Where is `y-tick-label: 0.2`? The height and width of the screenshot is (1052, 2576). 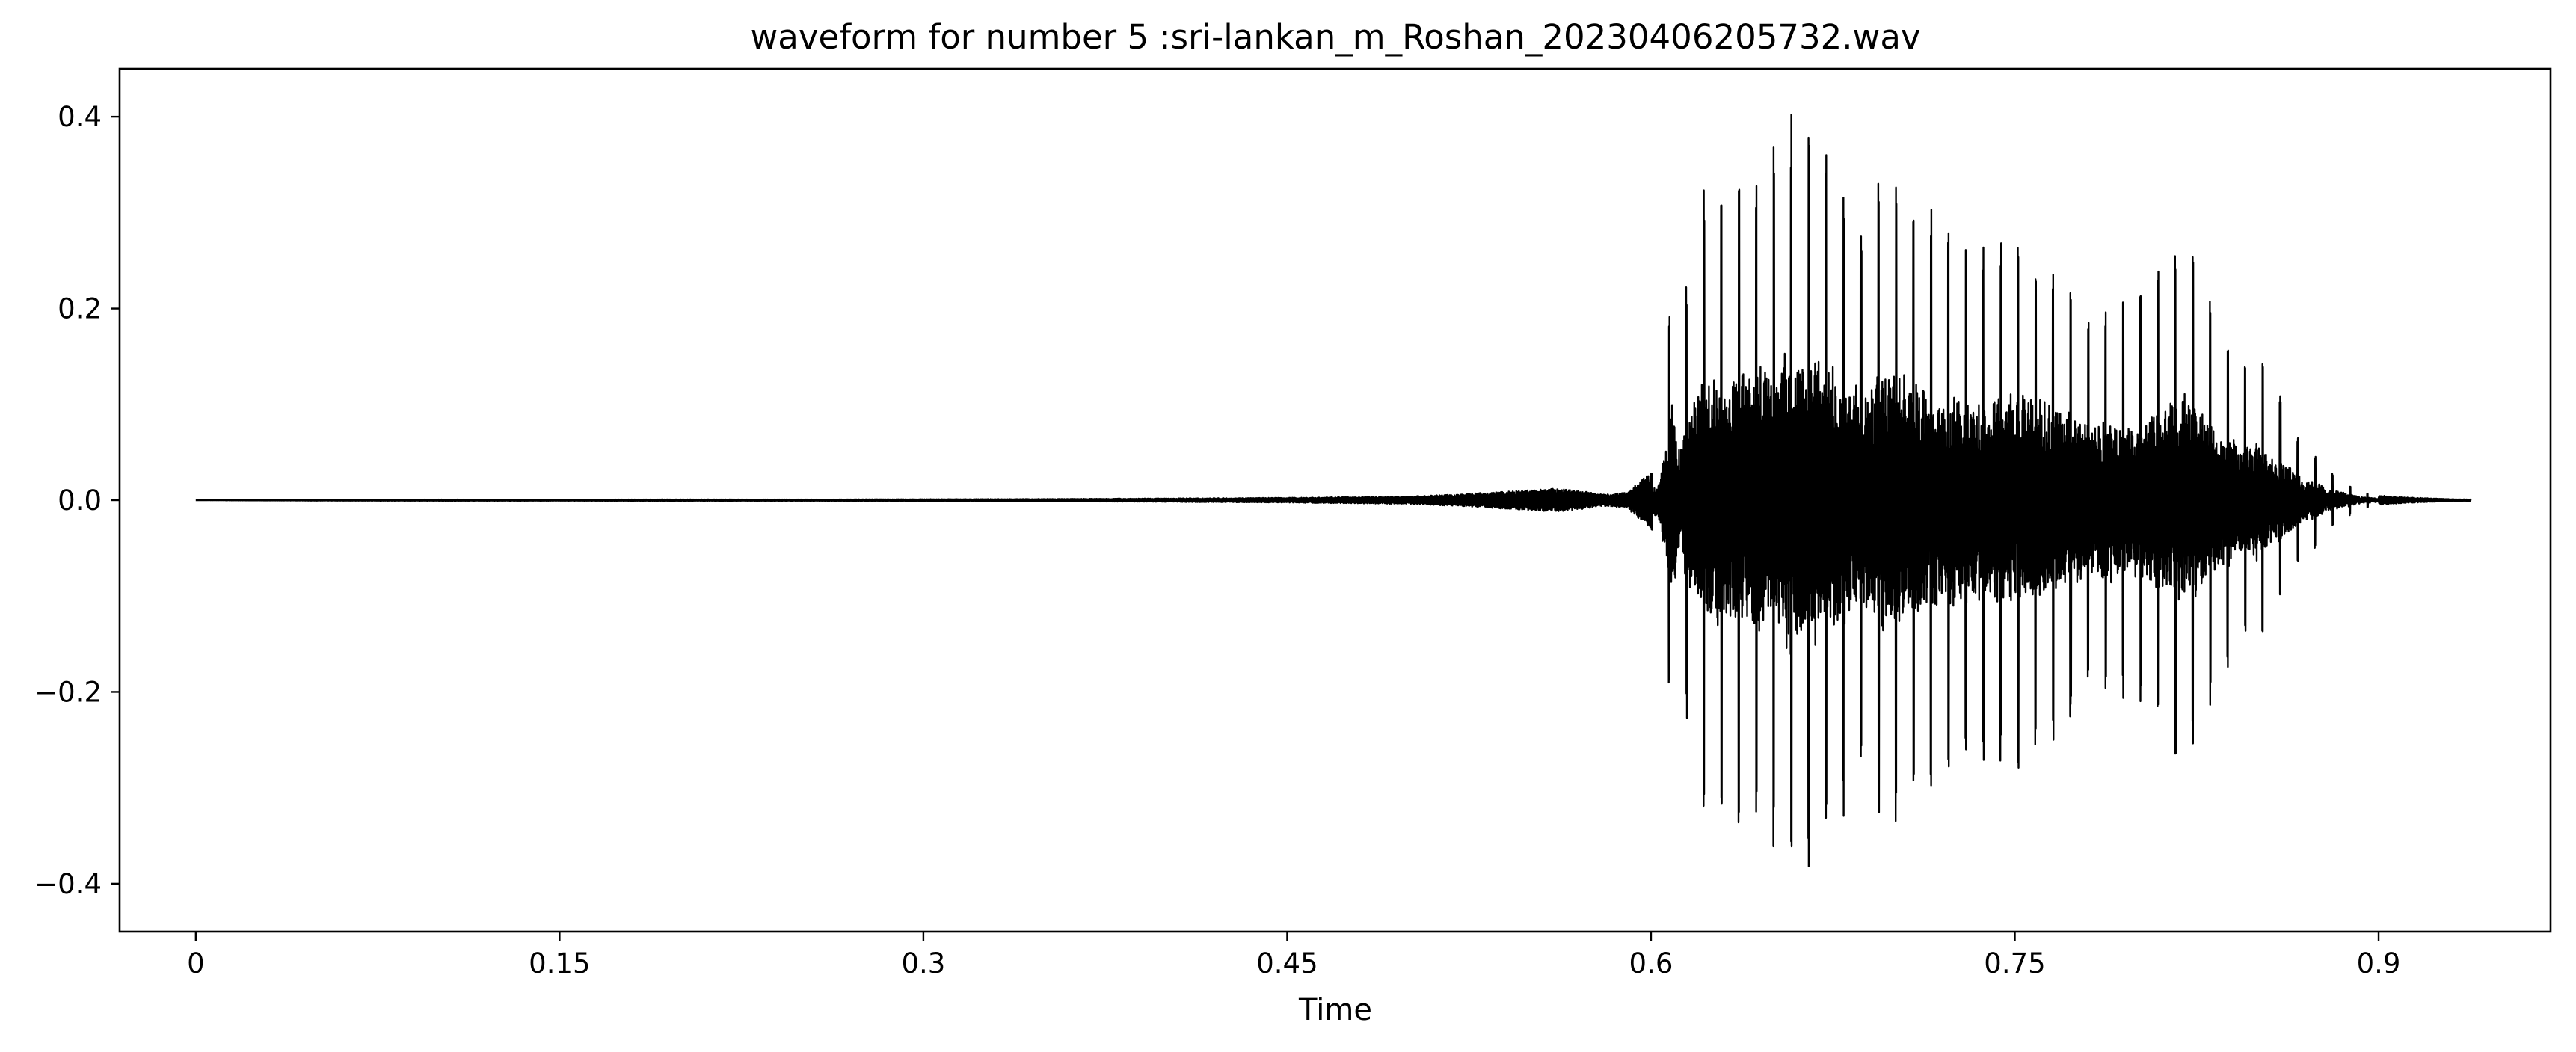
y-tick-label: 0.2 is located at coordinates (80, 309).